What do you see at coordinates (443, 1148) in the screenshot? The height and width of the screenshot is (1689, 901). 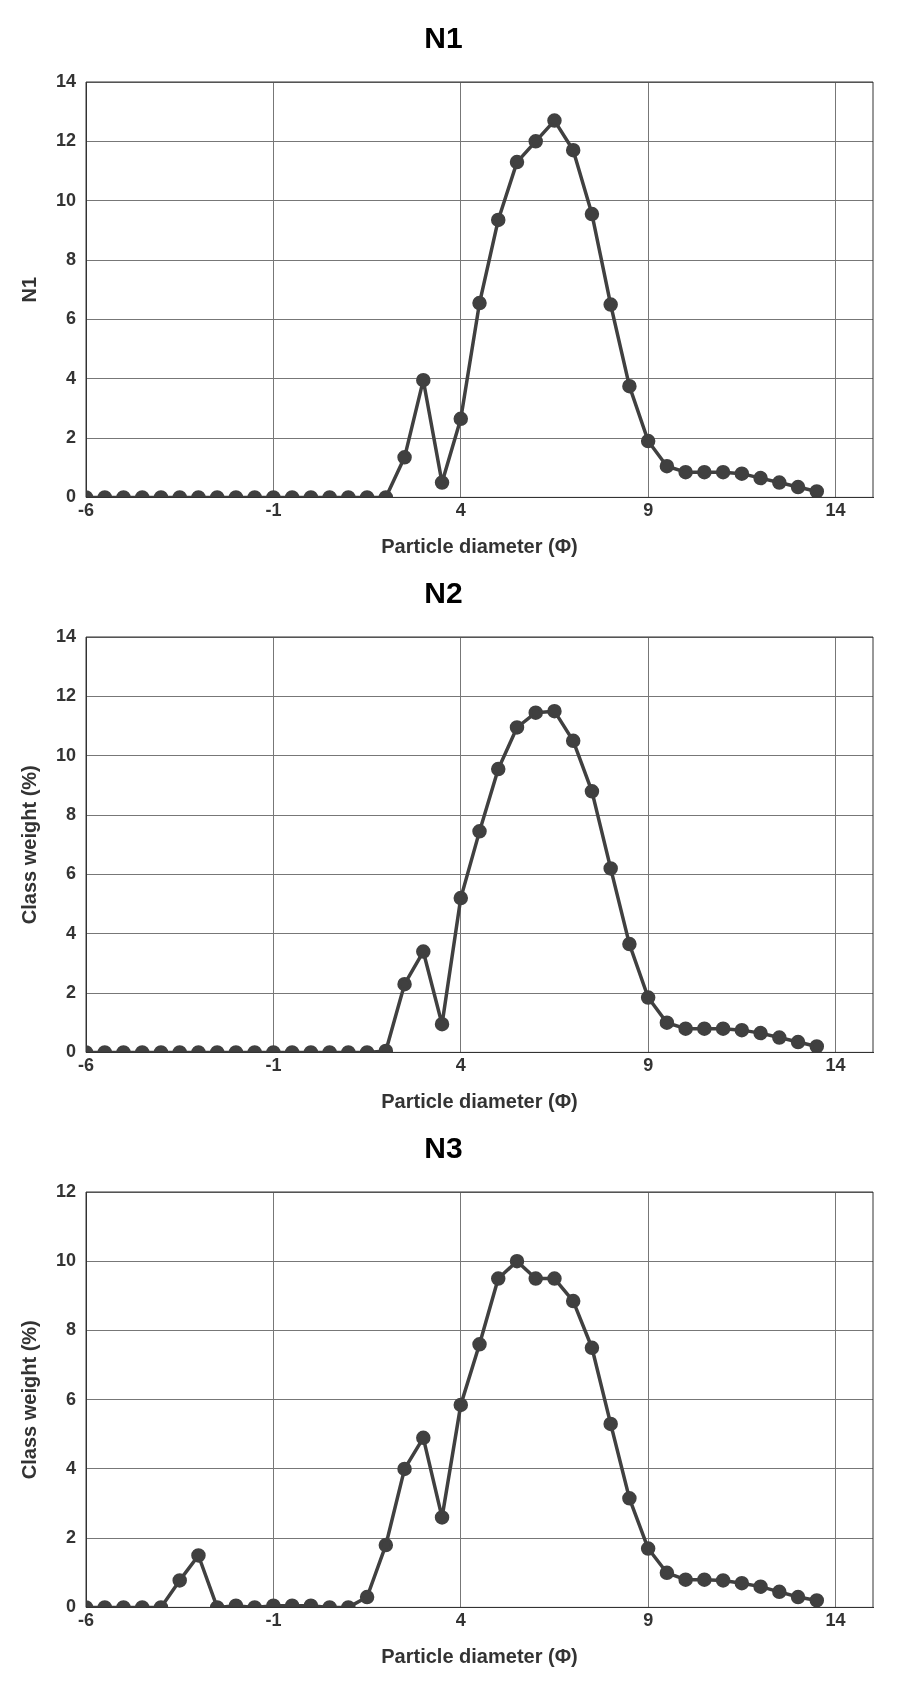 I see `chart-title: N3` at bounding box center [443, 1148].